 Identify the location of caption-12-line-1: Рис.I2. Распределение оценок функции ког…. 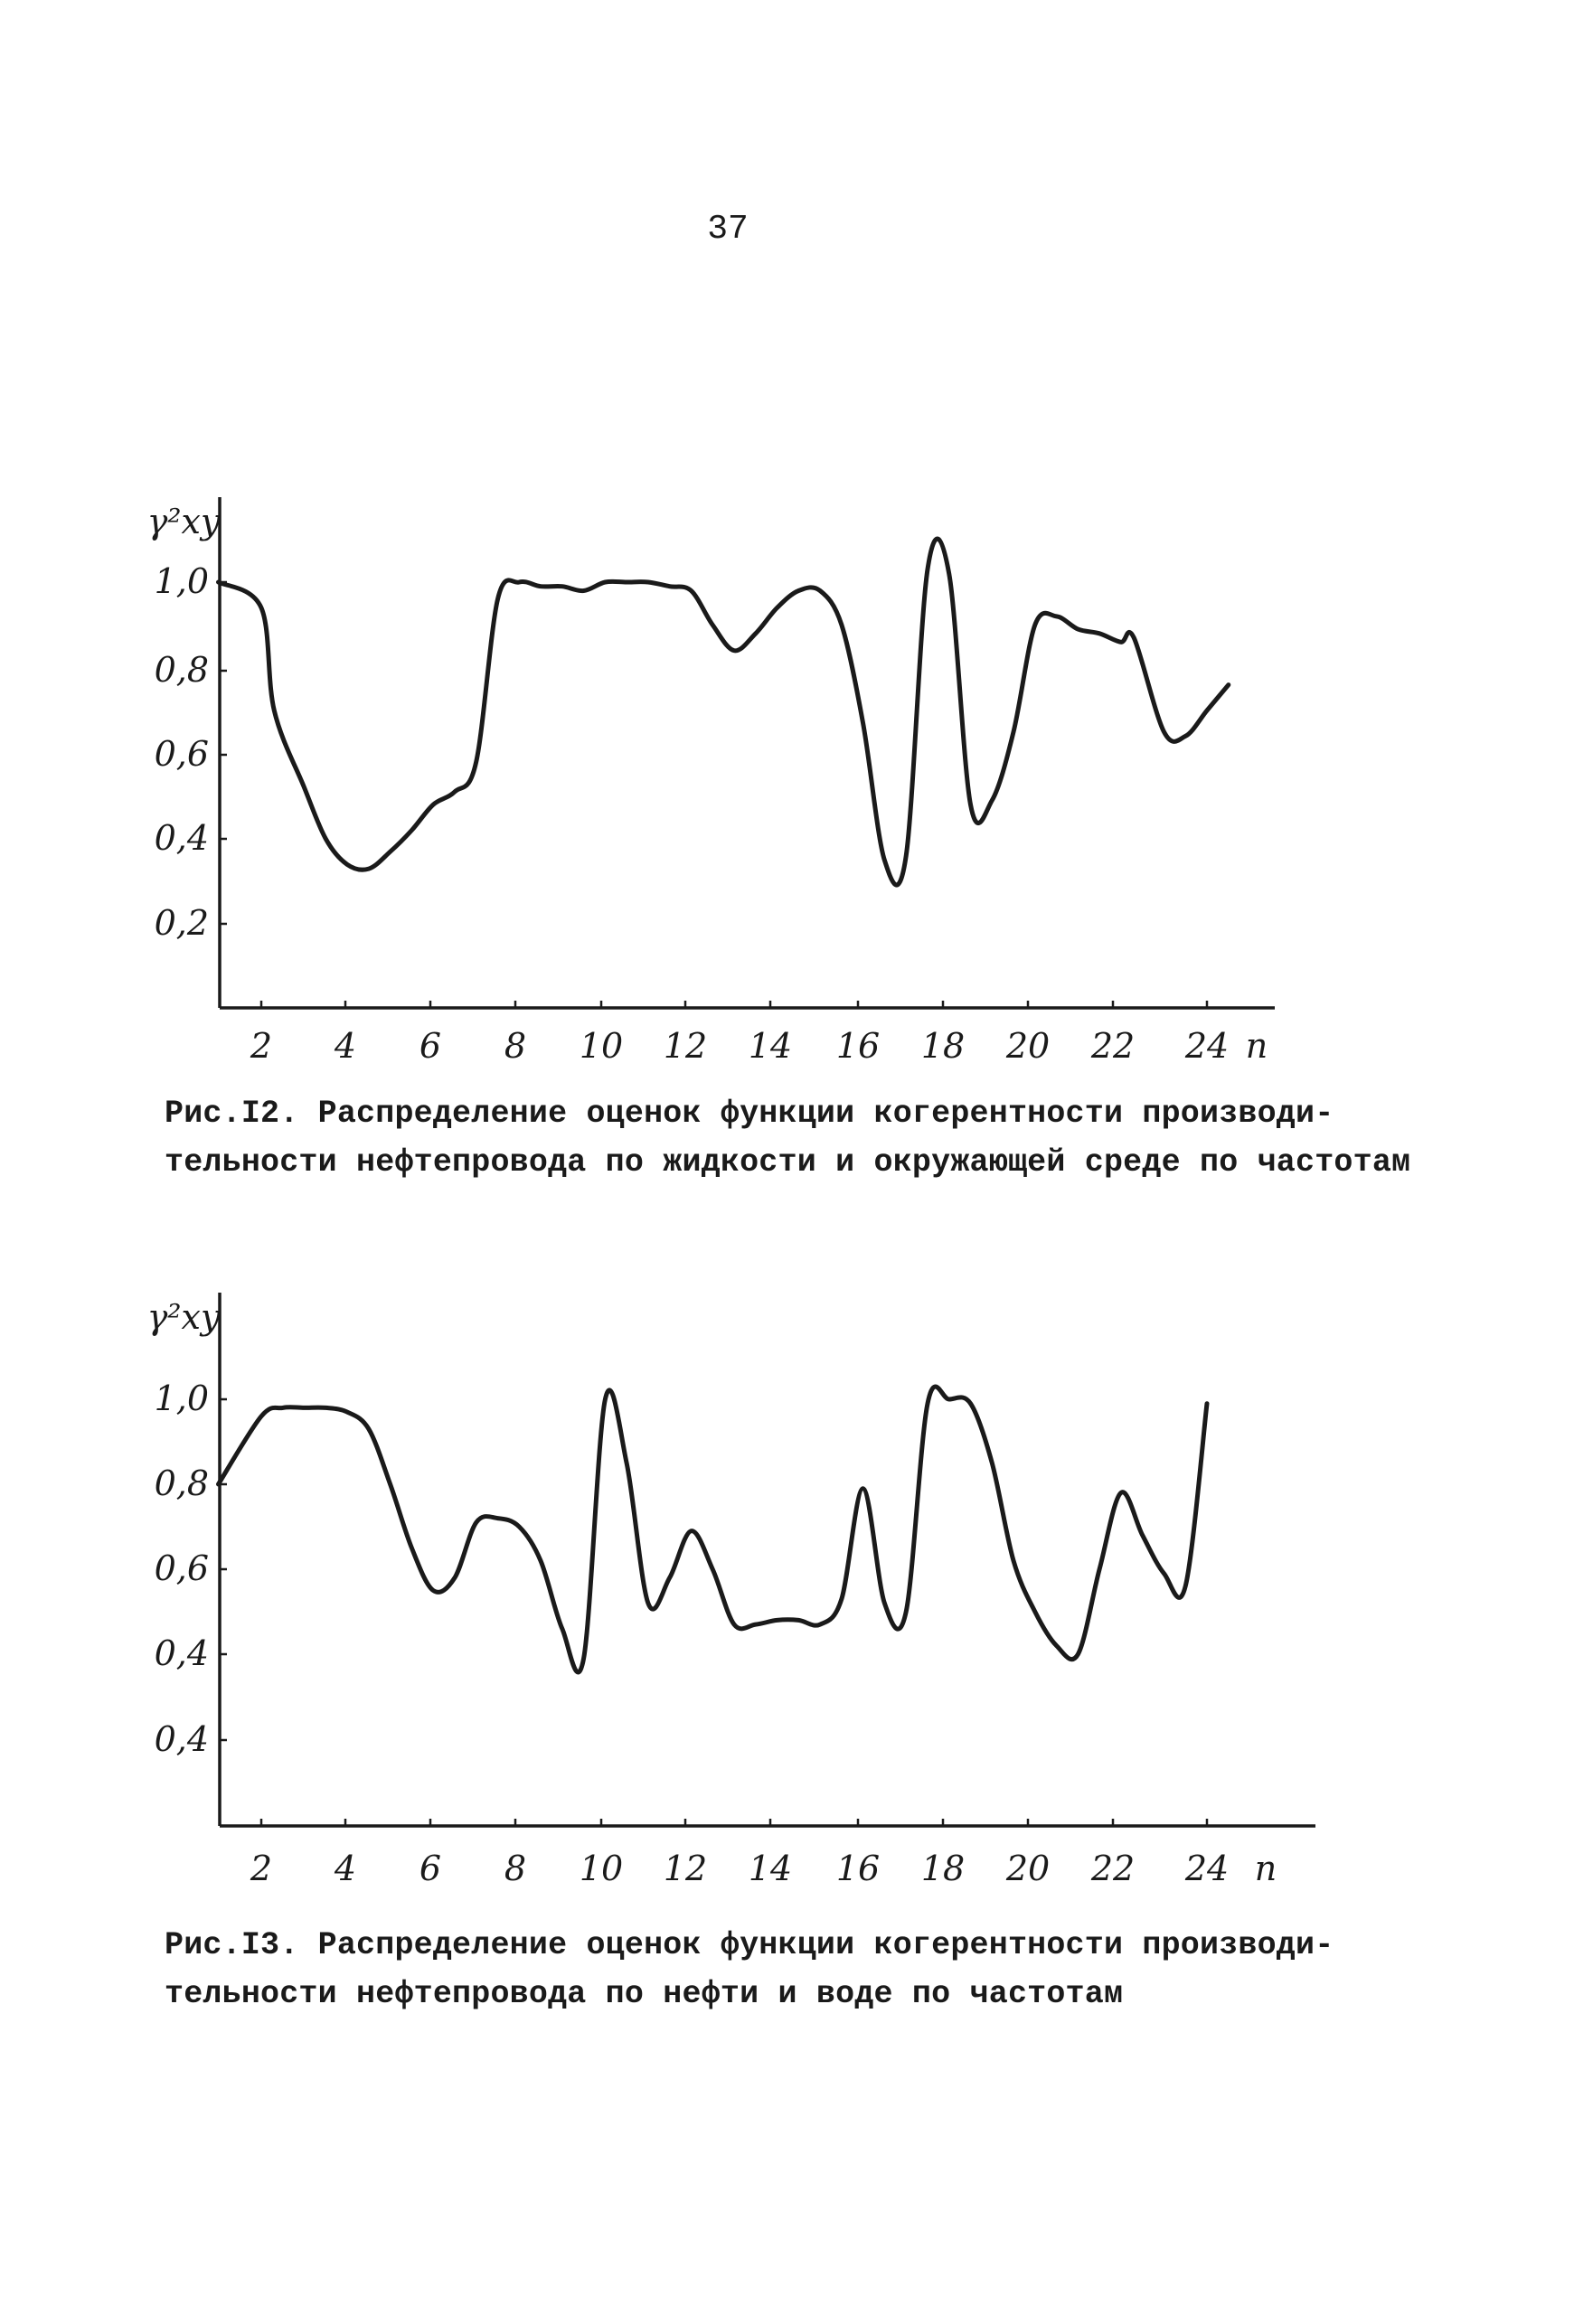
(749, 1114).